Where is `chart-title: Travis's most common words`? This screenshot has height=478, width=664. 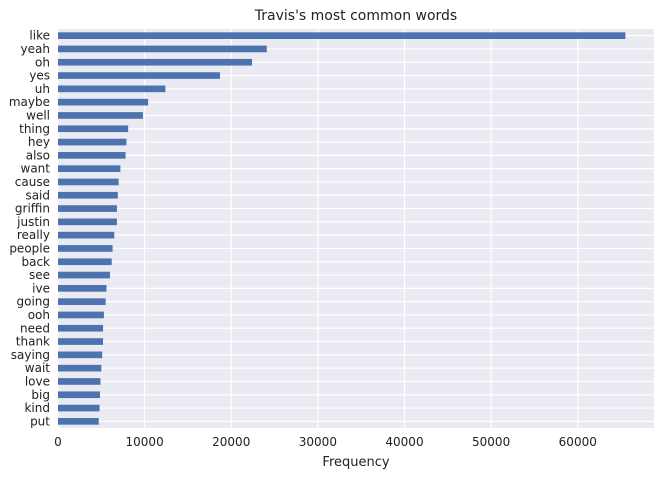 chart-title: Travis's most common words is located at coordinates (355, 16).